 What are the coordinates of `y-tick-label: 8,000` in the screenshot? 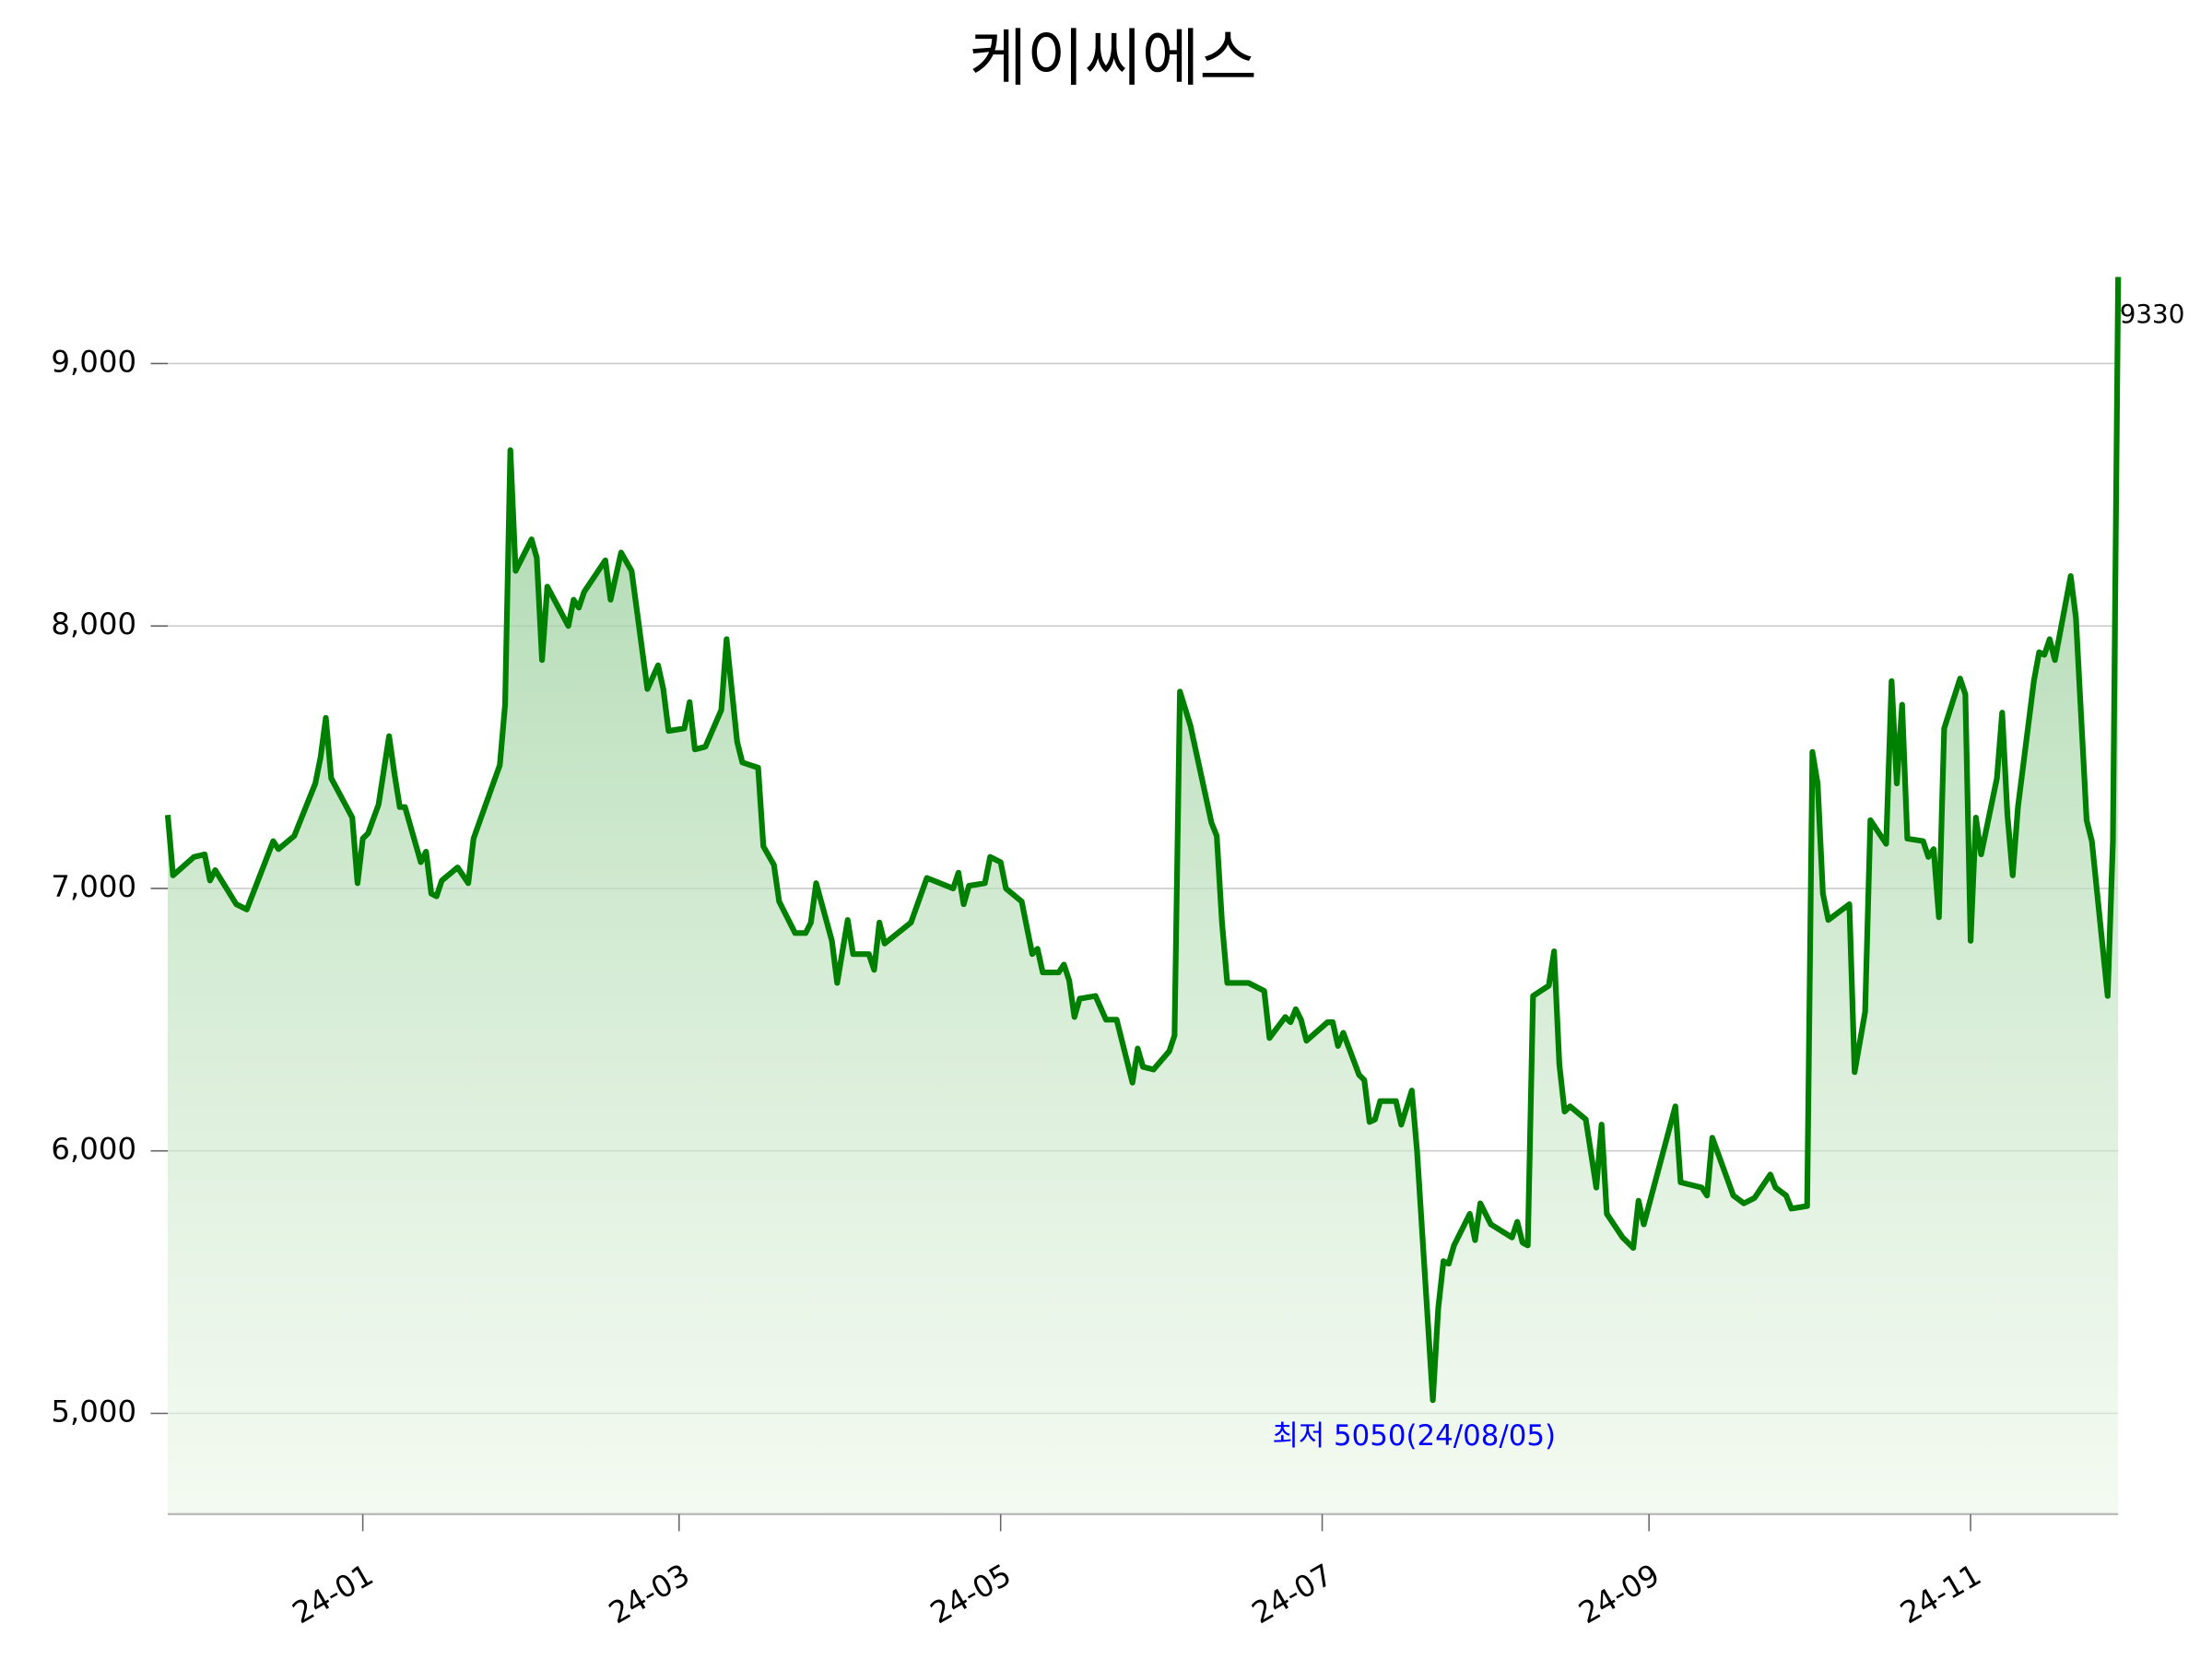 It's located at (93, 623).